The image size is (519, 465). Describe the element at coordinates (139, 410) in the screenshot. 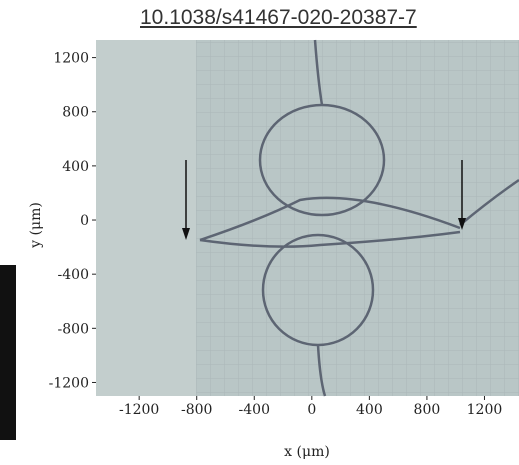

I see `x-tick-label: -1200` at that location.